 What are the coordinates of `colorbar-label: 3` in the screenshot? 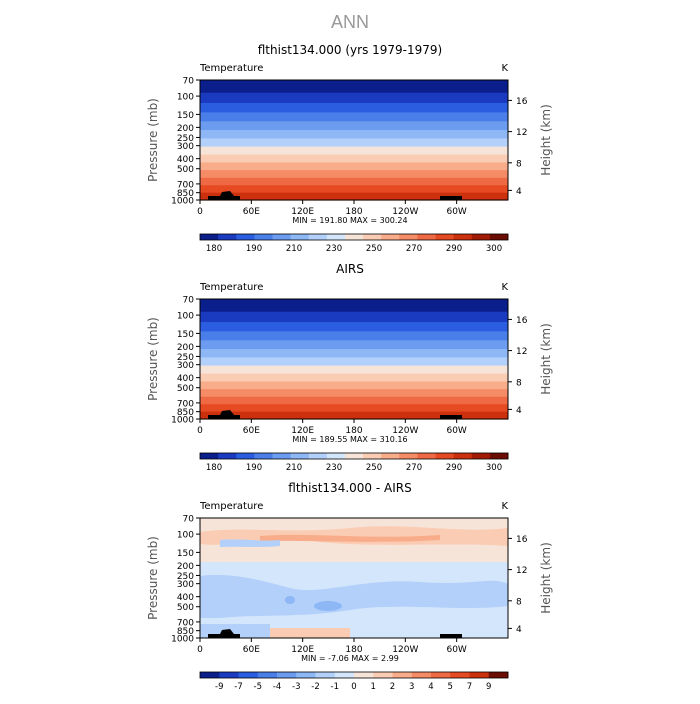 It's located at (411, 687).